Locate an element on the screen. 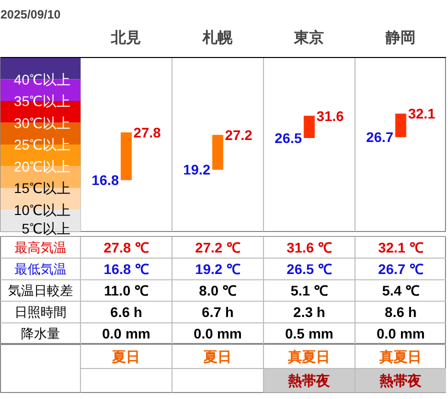 This screenshot has height=399, width=448. y-tick-label: 15℃以上 is located at coordinates (42, 188).